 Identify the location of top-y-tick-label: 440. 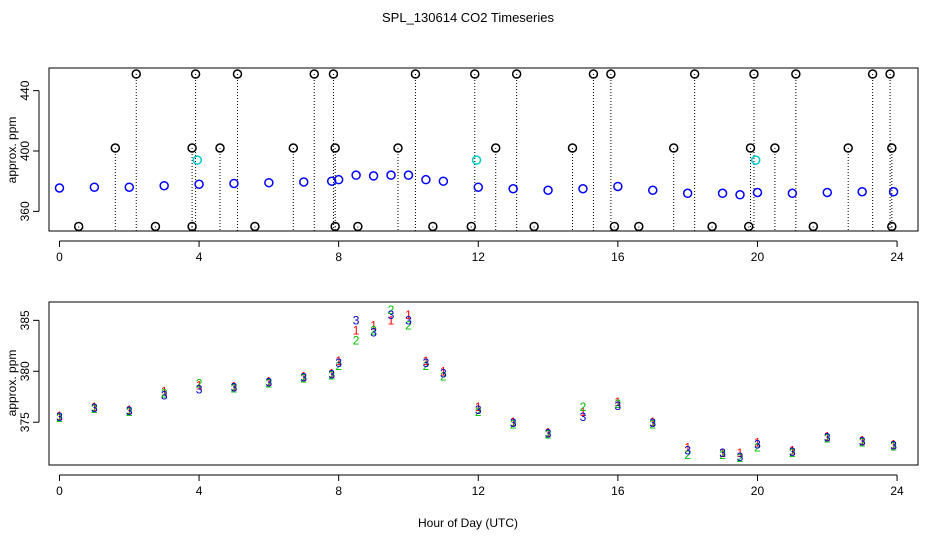
(25, 90).